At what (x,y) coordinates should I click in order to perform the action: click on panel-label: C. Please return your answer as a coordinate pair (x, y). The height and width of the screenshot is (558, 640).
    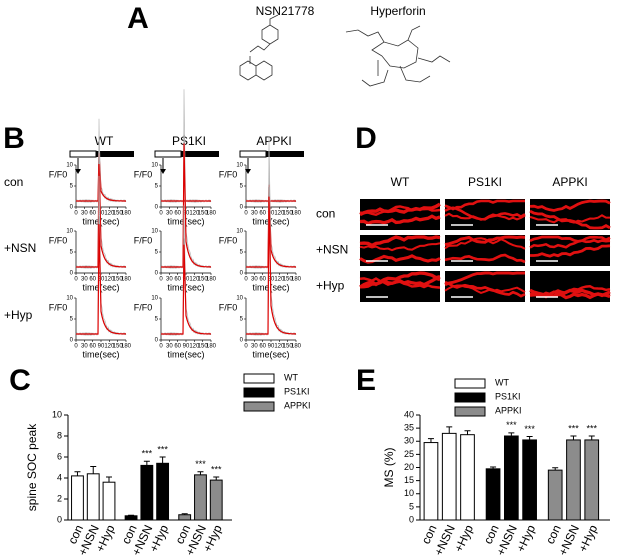
    Looking at the image, I should click on (20, 380).